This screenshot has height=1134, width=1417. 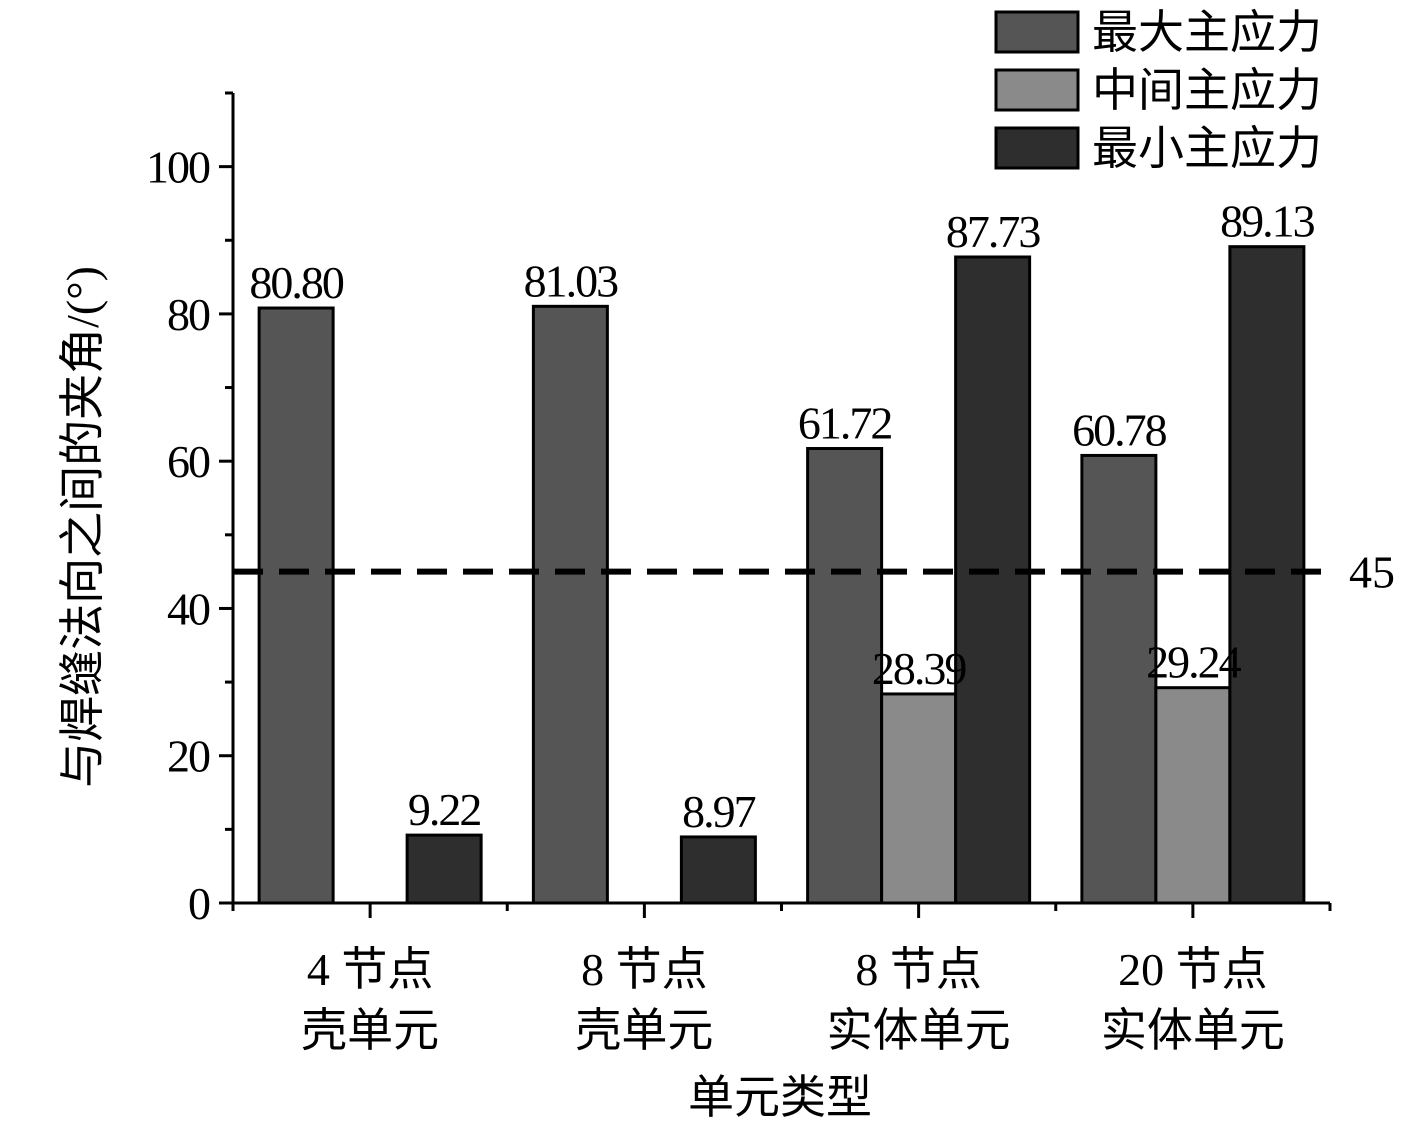 What do you see at coordinates (780, 1097) in the screenshot?
I see `x-axis-label: 单元类型` at bounding box center [780, 1097].